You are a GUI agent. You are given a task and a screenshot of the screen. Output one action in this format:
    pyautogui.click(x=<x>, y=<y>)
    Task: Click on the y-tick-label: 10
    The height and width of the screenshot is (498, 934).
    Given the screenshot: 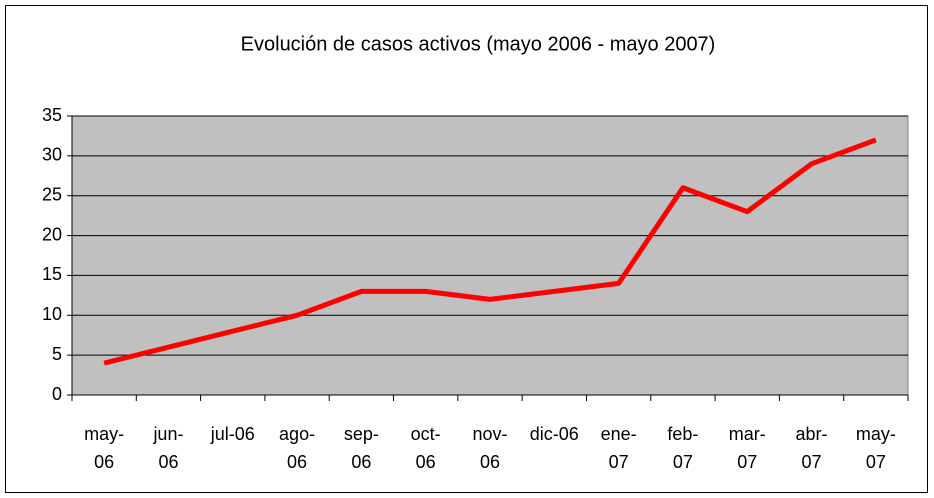 What is the action you would take?
    pyautogui.click(x=52, y=314)
    